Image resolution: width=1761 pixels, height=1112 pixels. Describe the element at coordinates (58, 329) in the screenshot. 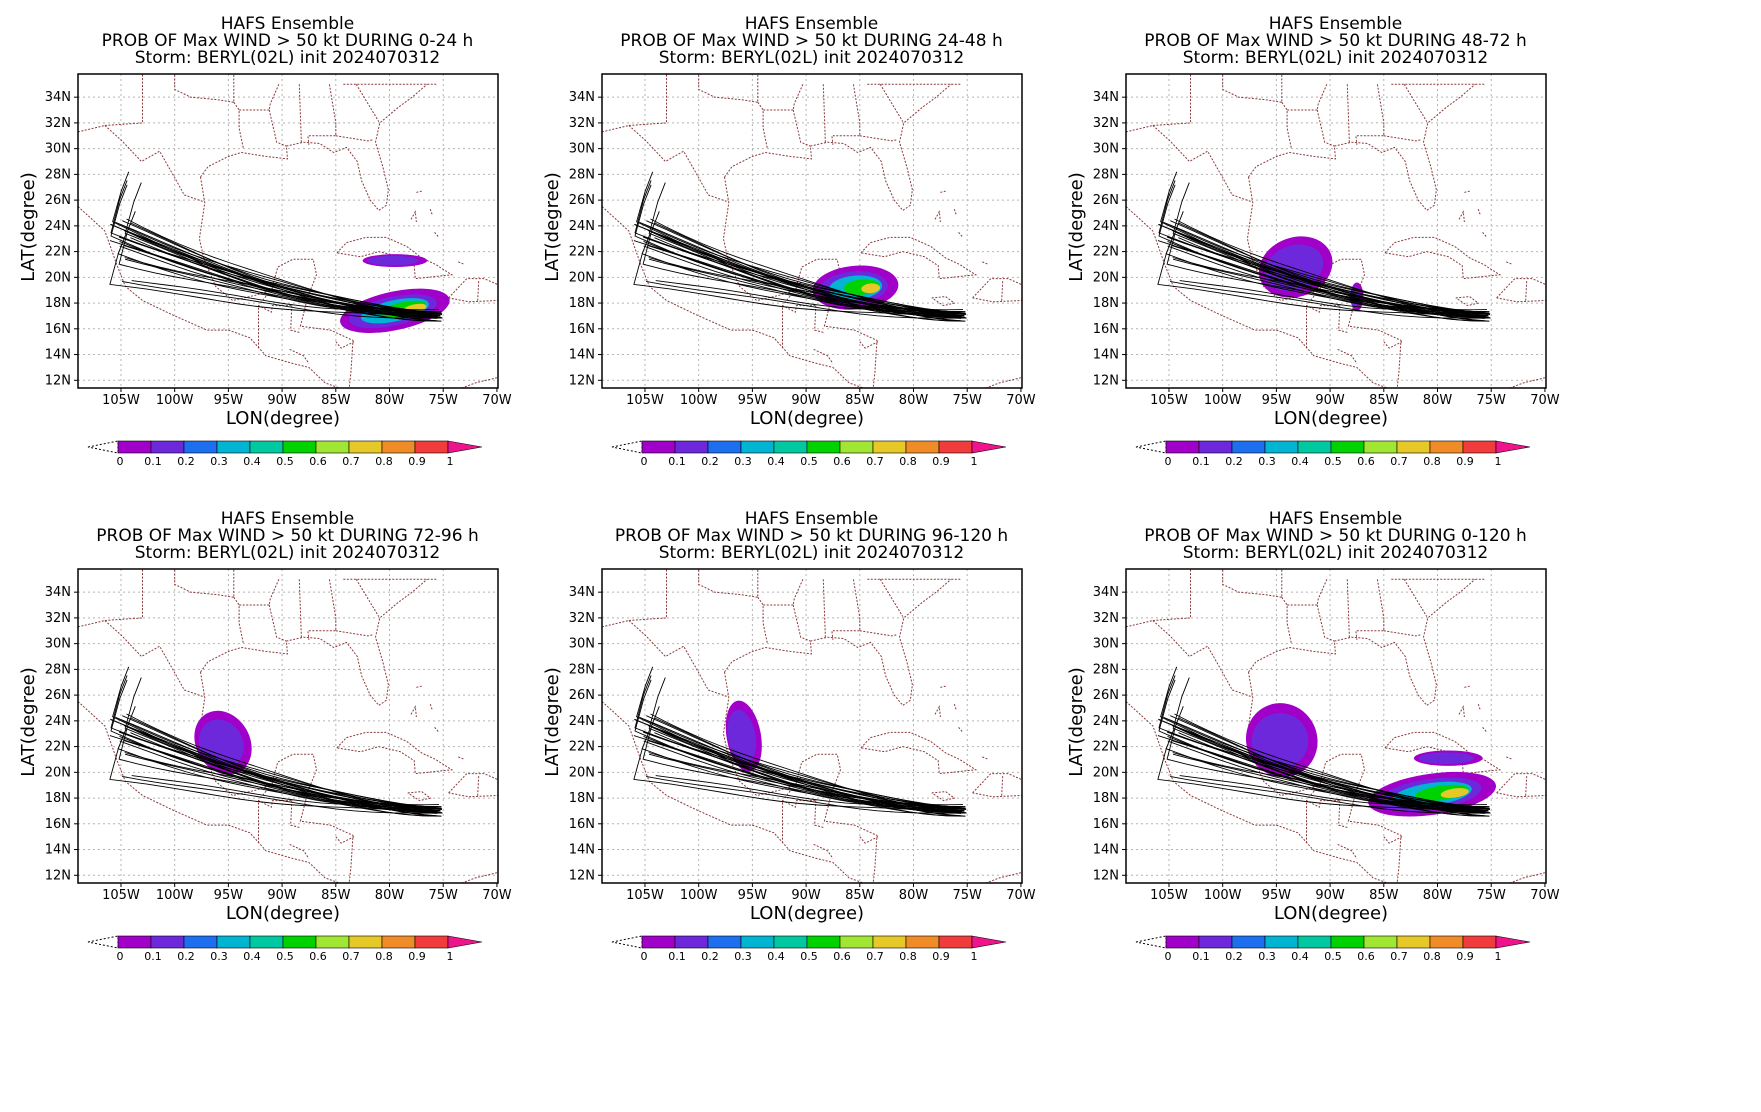

I see `lat-tick-label: 16N` at that location.